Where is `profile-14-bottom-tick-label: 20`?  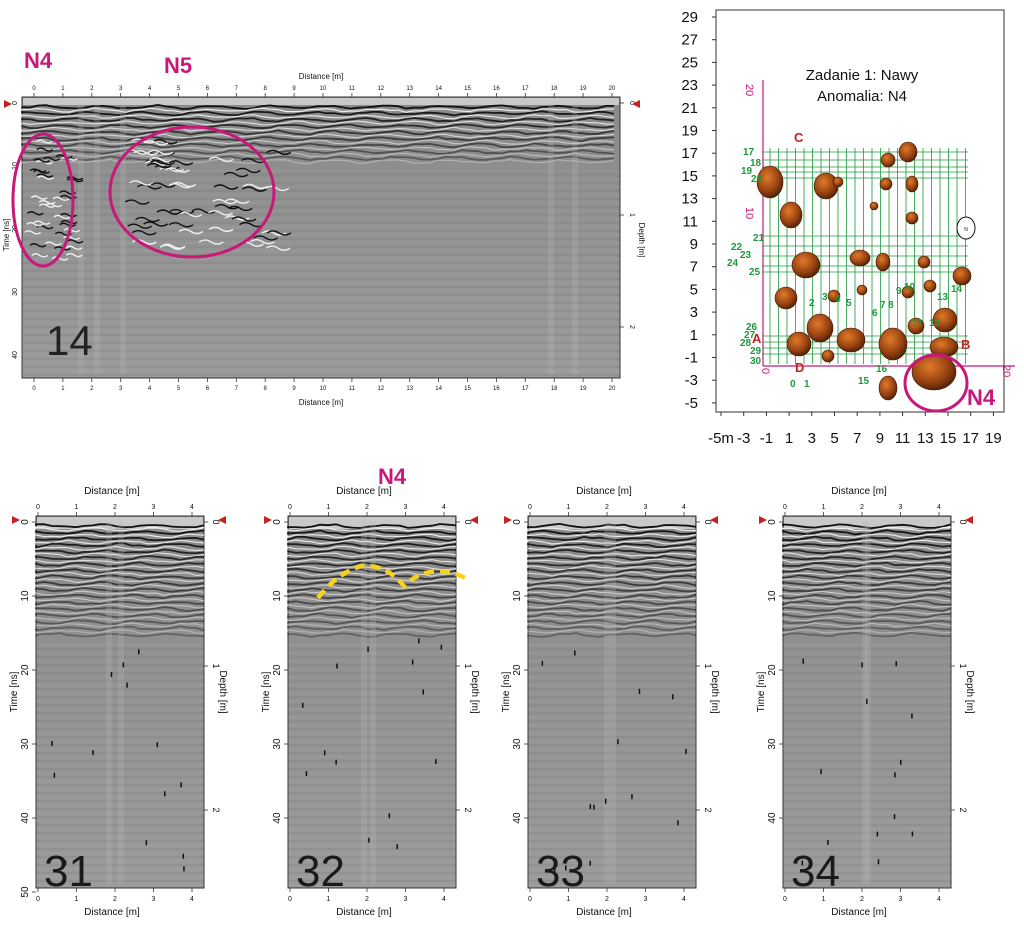 profile-14-bottom-tick-label: 20 is located at coordinates (612, 389).